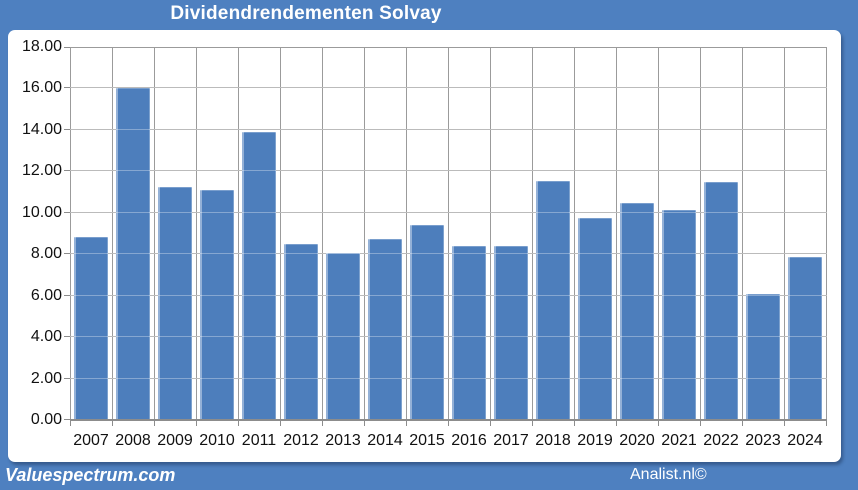 The width and height of the screenshot is (858, 490). What do you see at coordinates (46, 253) in the screenshot?
I see `y-axis-label: 8.00` at bounding box center [46, 253].